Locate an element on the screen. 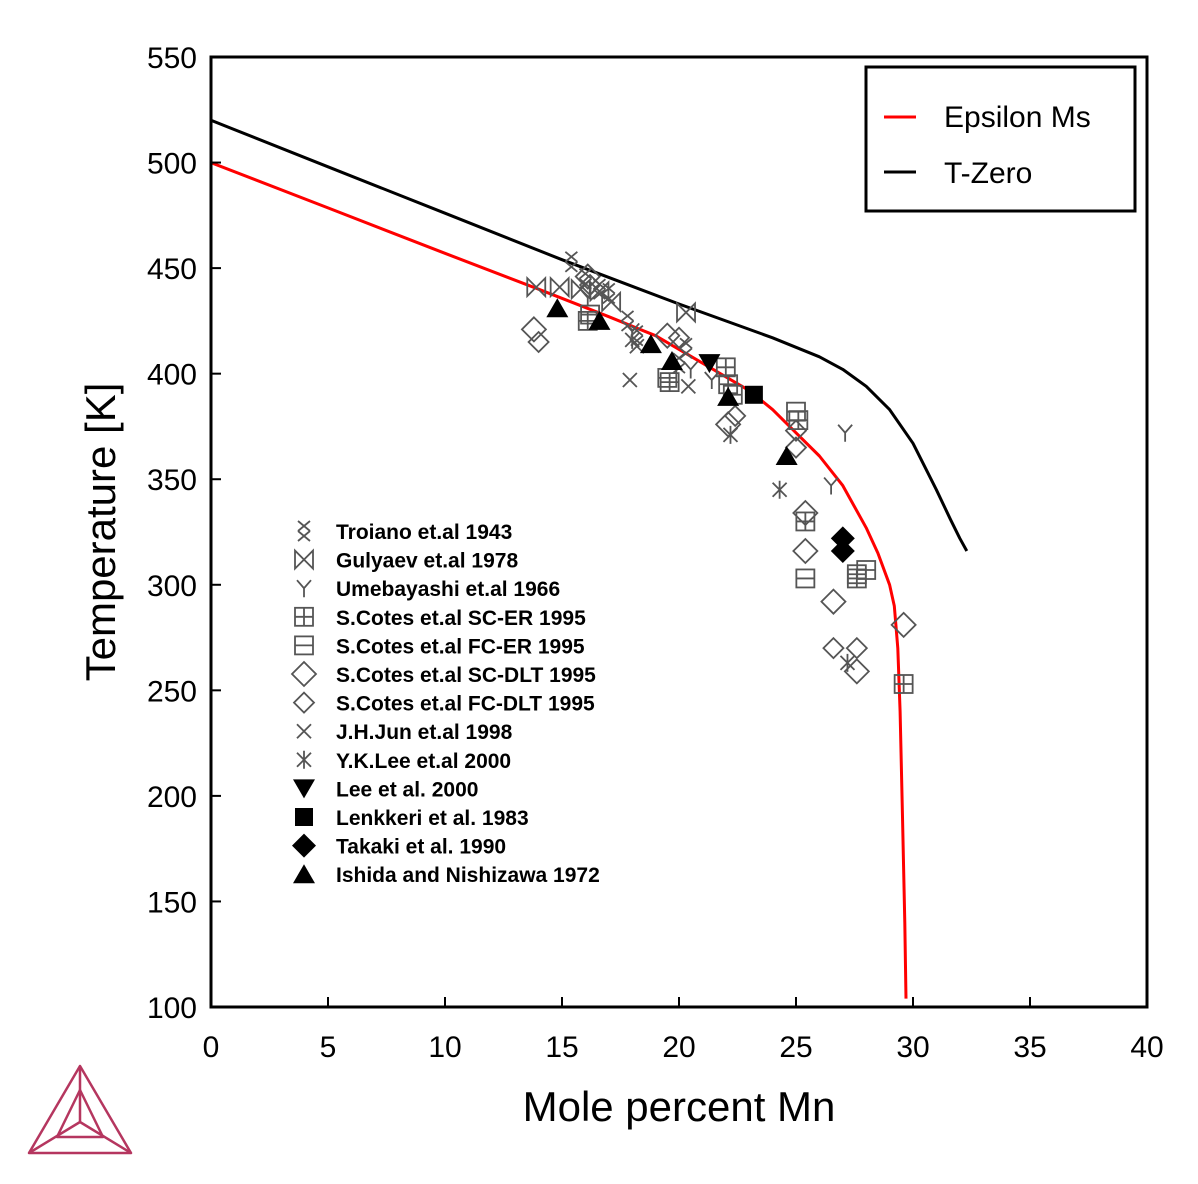 This screenshot has height=1184, width=1198. y-tick-label: 500 is located at coordinates (172, 164).